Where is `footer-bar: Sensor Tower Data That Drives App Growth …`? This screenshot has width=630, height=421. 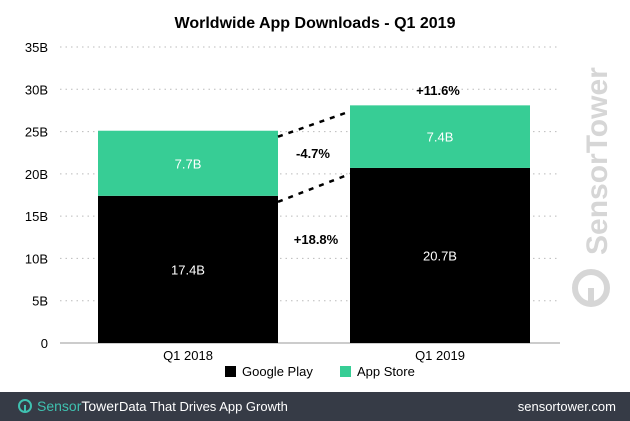
footer-bar: Sensor Tower Data That Drives App Growth … is located at coordinates (315, 406).